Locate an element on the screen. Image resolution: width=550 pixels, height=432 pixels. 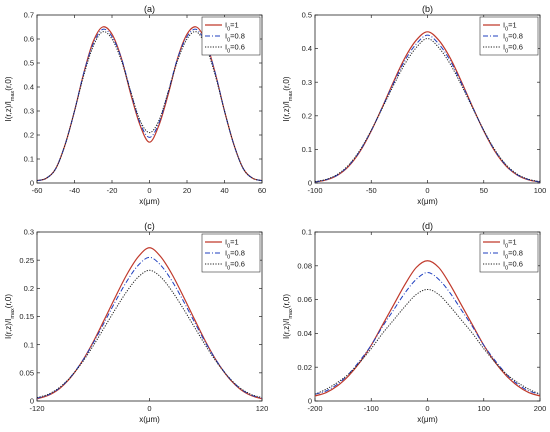
x-tick-label: 200 is located at coordinates (540, 408).